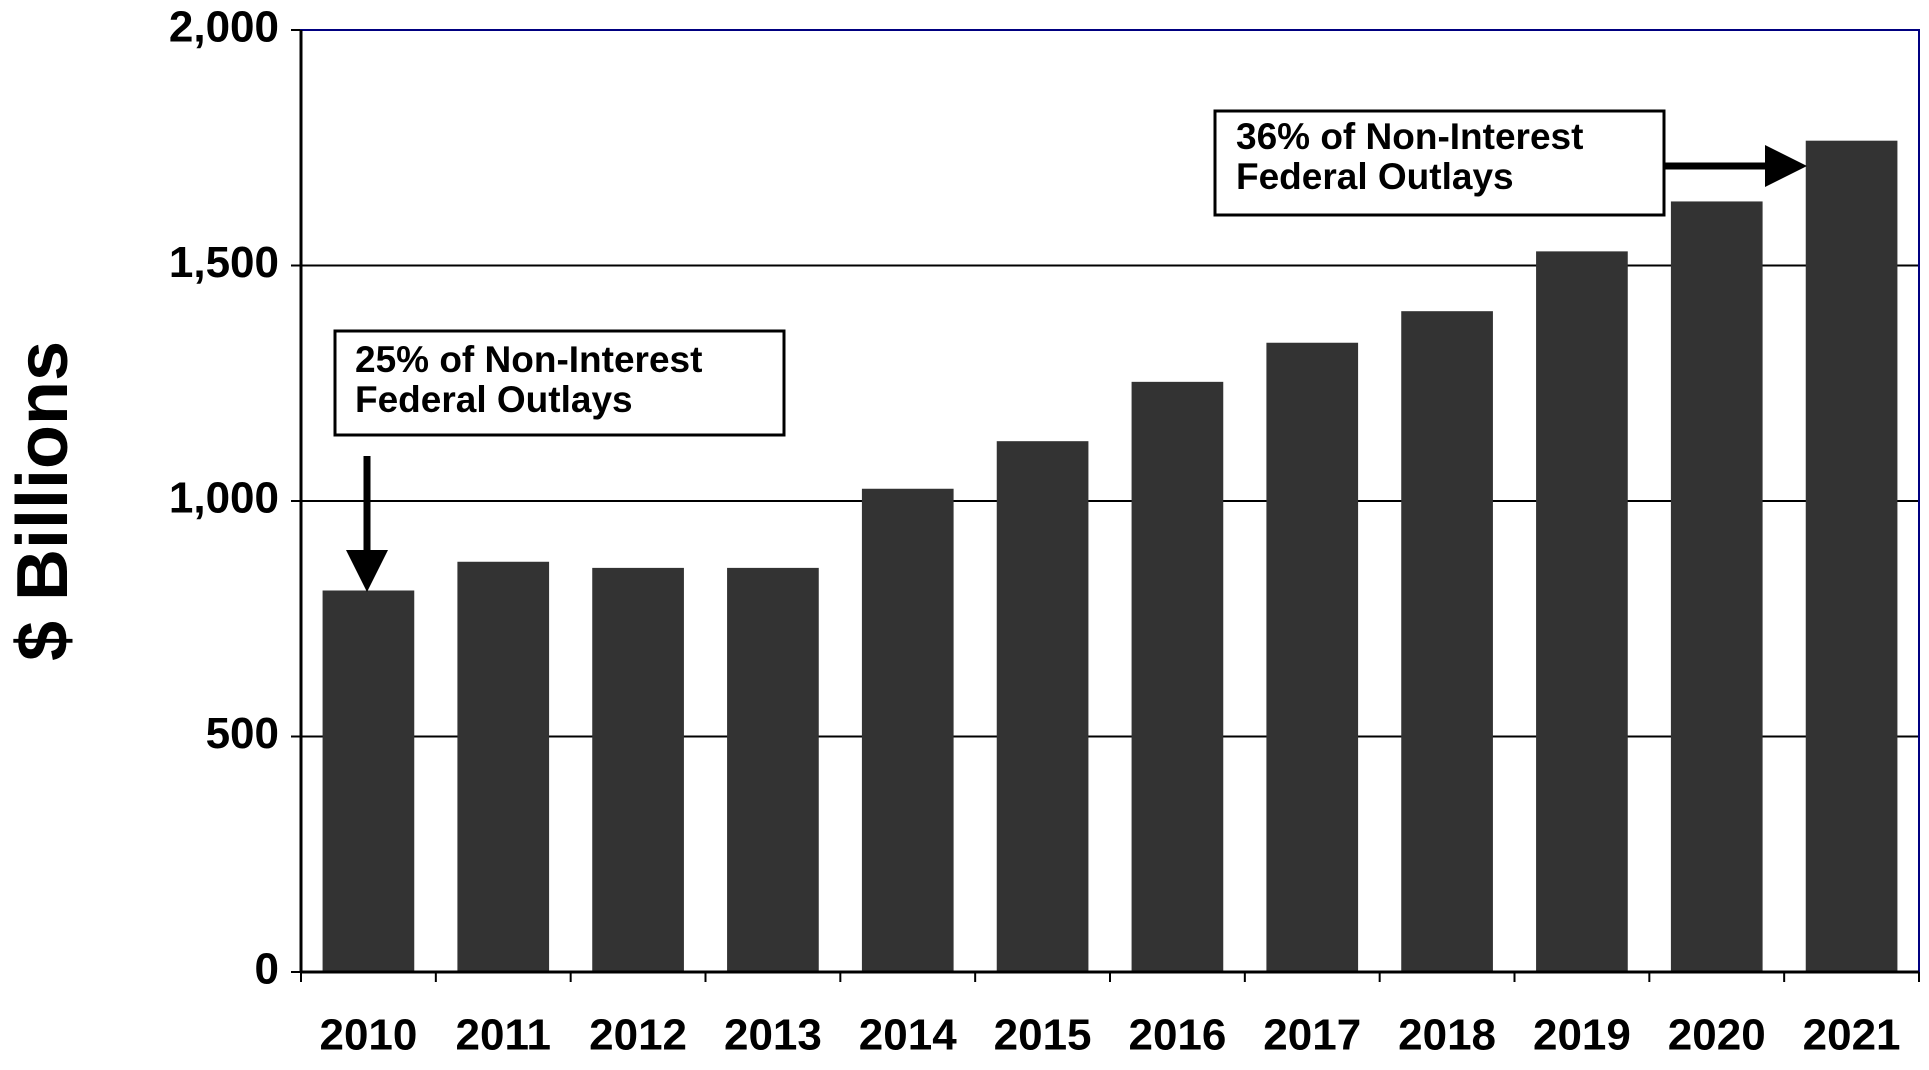  What do you see at coordinates (528, 359) in the screenshot?
I see `annotation-text: 25% of Non-Interest` at bounding box center [528, 359].